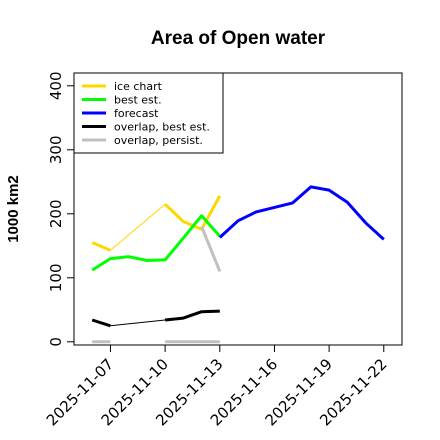 This screenshot has height=440, width=440. I want to click on legend-entry: overlap, persist., so click(158, 140).